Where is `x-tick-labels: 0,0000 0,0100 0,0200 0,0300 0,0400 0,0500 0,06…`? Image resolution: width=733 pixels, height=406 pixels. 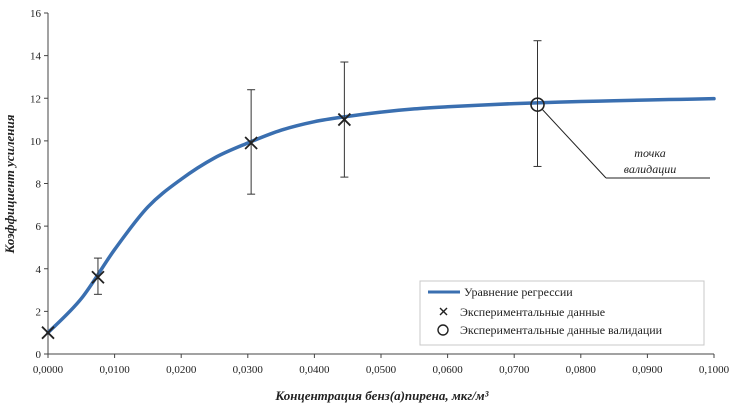 x-tick-labels: 0,0000 0,0100 0,0200 0,0300 0,0400 0,0500 0,06… is located at coordinates (381, 370).